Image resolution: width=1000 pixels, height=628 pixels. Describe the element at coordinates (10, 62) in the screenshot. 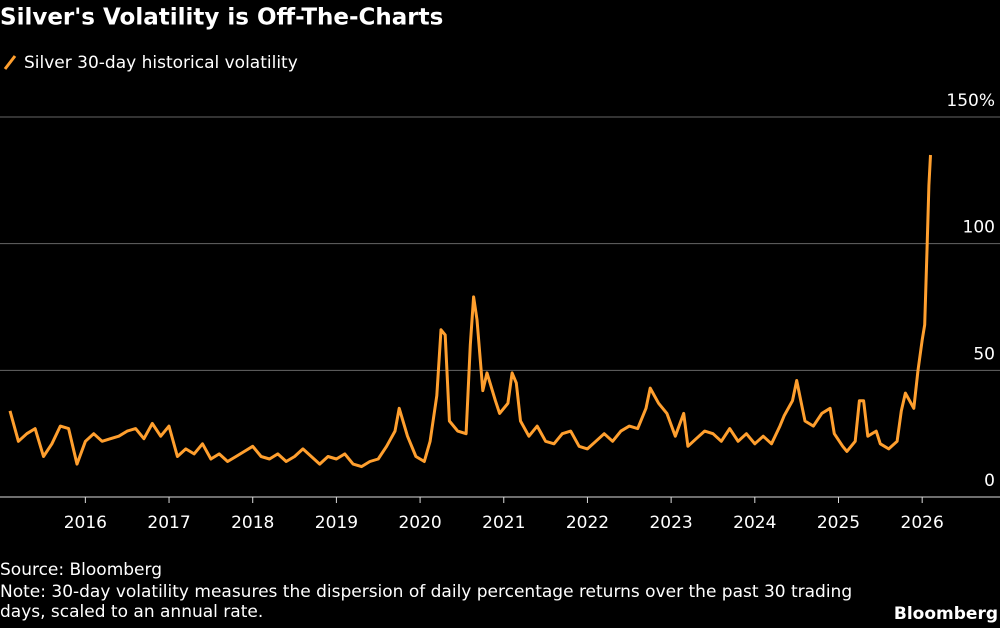

I see `legend-icon` at that location.